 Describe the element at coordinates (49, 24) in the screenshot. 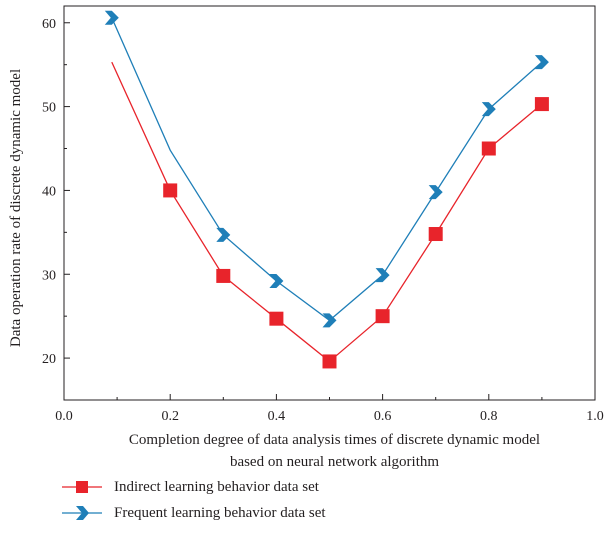

I see `y-tick-label: 60` at that location.